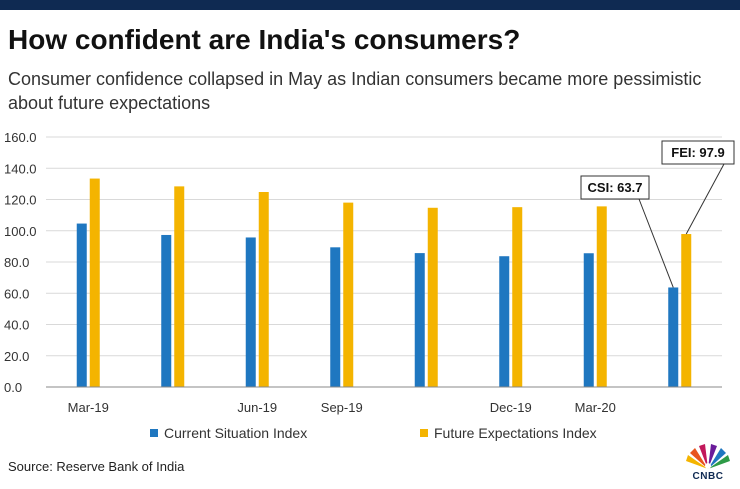 This screenshot has height=489, width=740. I want to click on x-tick-label: Jun-19, so click(257, 407).